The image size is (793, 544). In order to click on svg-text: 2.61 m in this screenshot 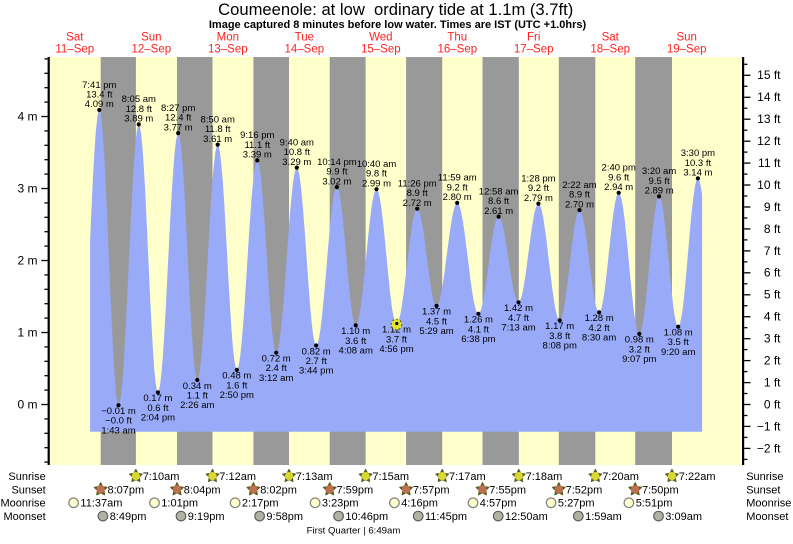, I will do `click(498, 211)`.